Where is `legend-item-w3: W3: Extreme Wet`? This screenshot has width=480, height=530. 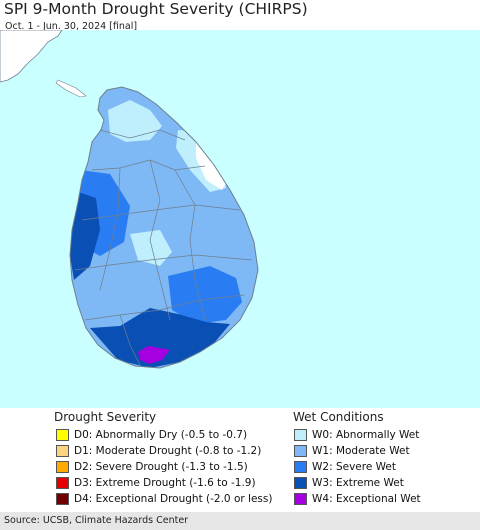 legend-item-w3: W3: Extreme Wet is located at coordinates (349, 483).